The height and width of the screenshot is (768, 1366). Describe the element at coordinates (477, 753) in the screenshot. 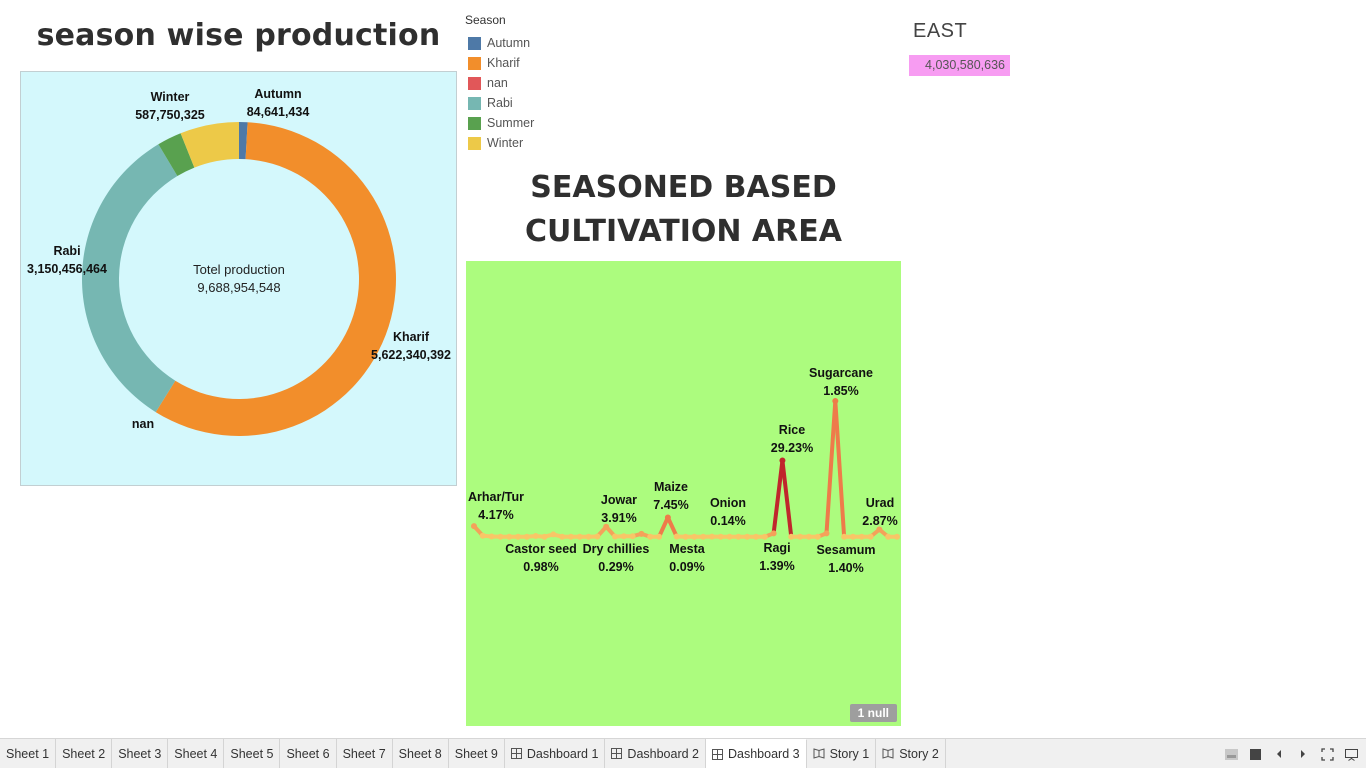

I see `tab-sheet-9: Sheet 9` at that location.